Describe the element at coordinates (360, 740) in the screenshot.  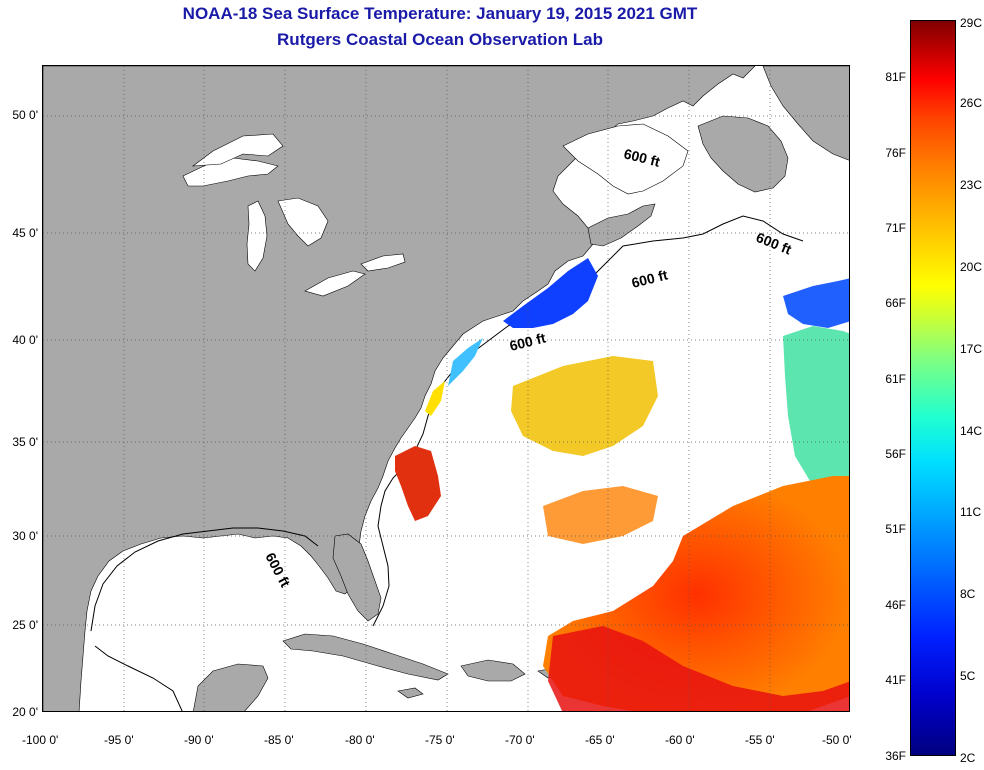
I see `lon-label-80: -80 0'` at that location.